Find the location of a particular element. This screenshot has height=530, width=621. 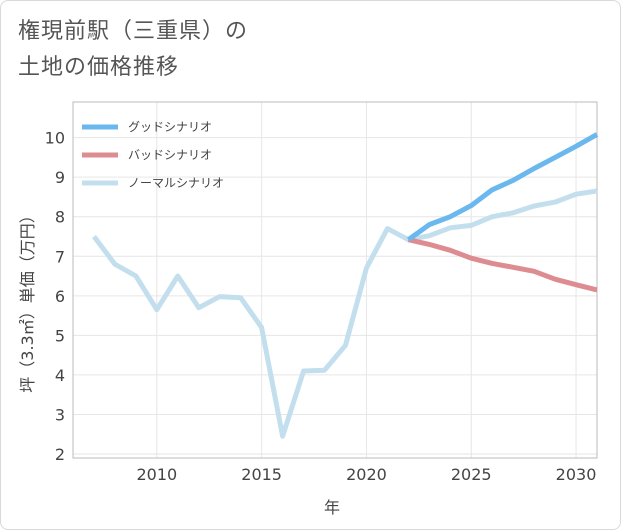

x-tick-label: 2025 is located at coordinates (471, 474).